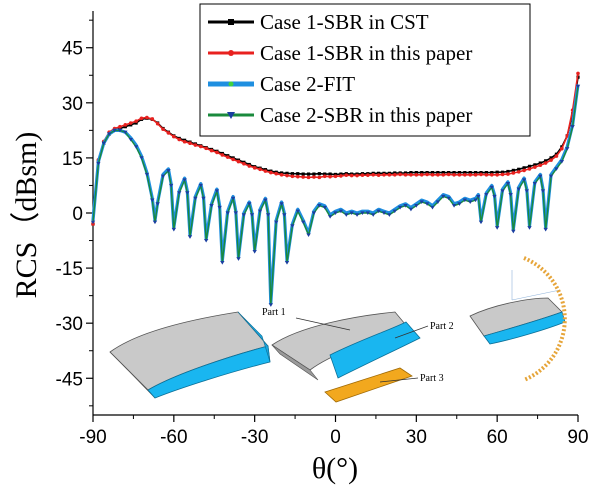 This screenshot has height=496, width=592. What do you see at coordinates (344, 22) in the screenshot?
I see `legend-label: Case 1-SBR in CST` at bounding box center [344, 22].